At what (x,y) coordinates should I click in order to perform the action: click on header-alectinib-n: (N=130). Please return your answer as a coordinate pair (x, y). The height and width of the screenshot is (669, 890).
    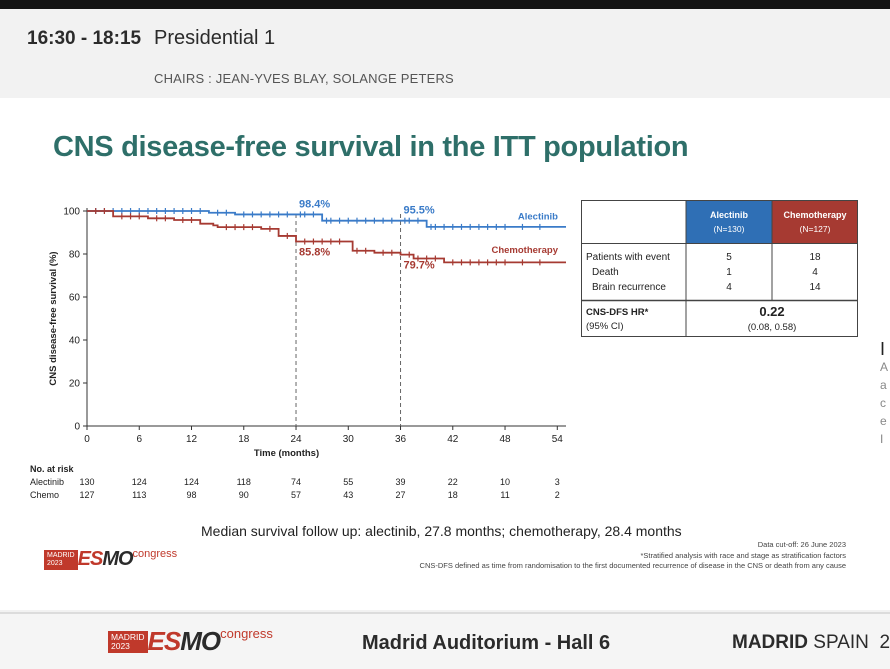
    Looking at the image, I should click on (729, 229).